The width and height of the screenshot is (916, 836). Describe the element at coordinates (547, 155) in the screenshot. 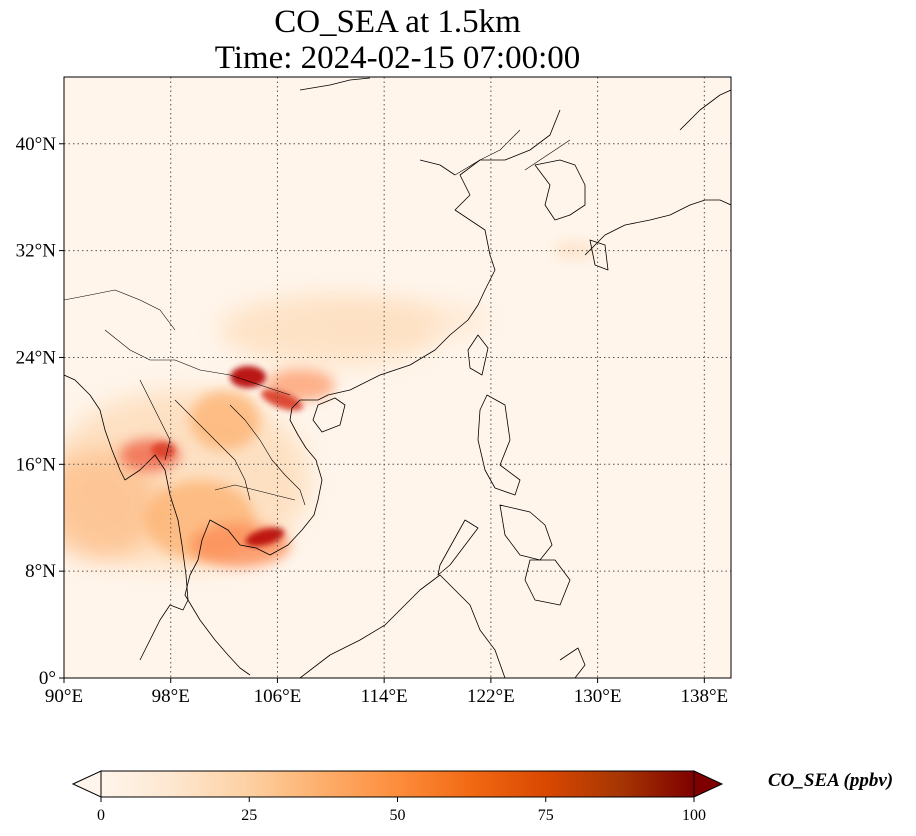

I see `border-north-korea` at that location.